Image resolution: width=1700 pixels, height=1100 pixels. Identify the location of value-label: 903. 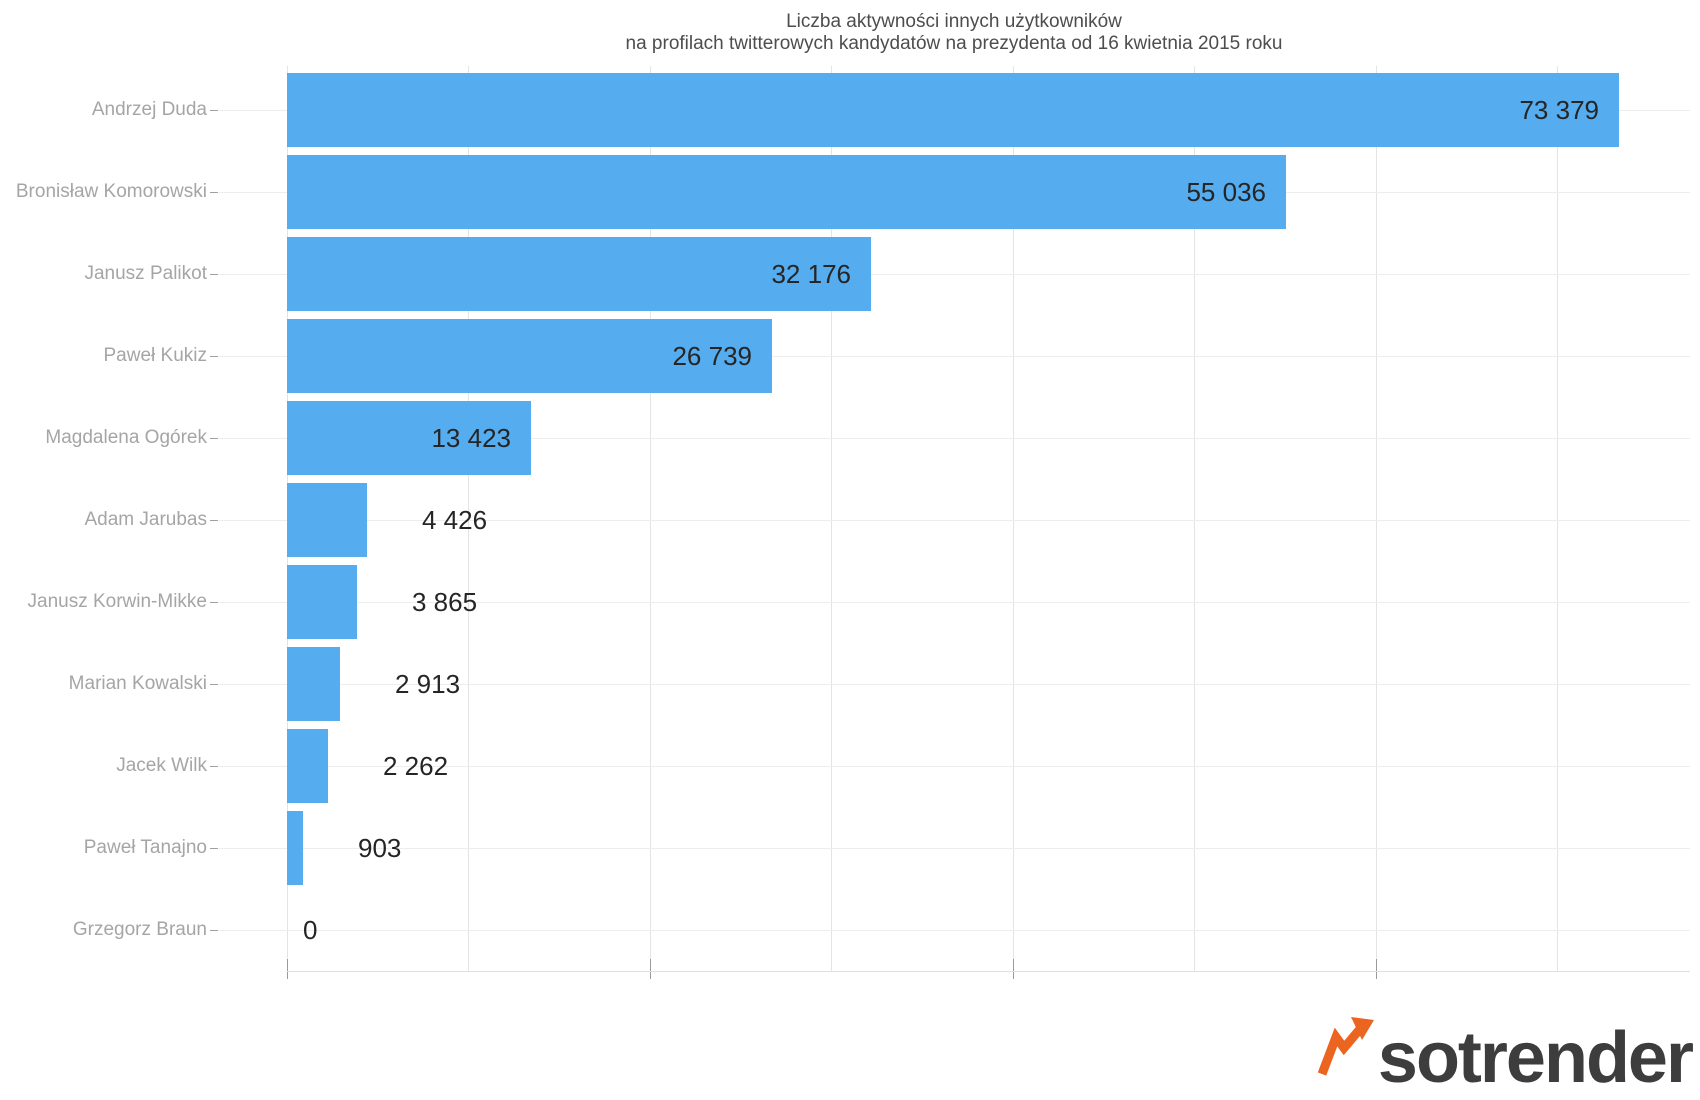
(380, 848).